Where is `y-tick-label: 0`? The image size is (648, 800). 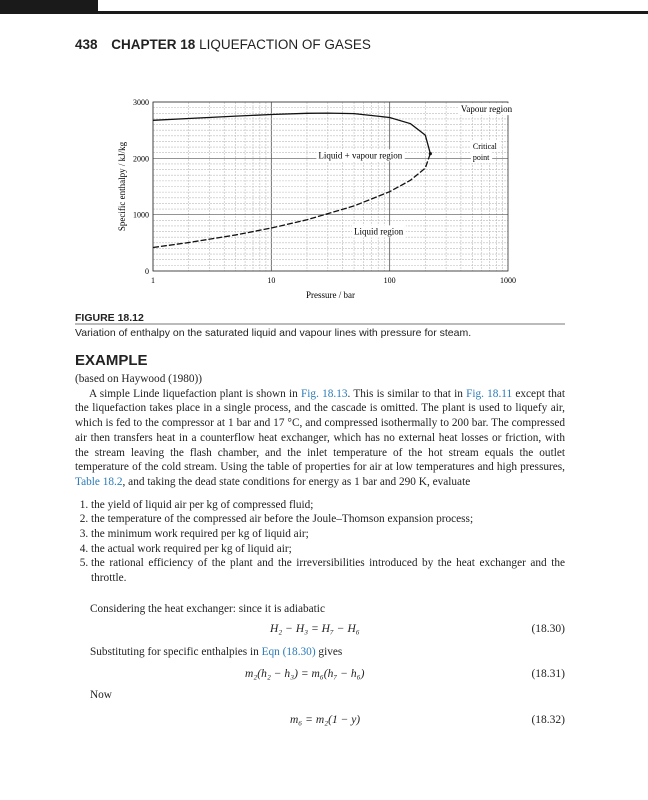 y-tick-label: 0 is located at coordinates (147, 271).